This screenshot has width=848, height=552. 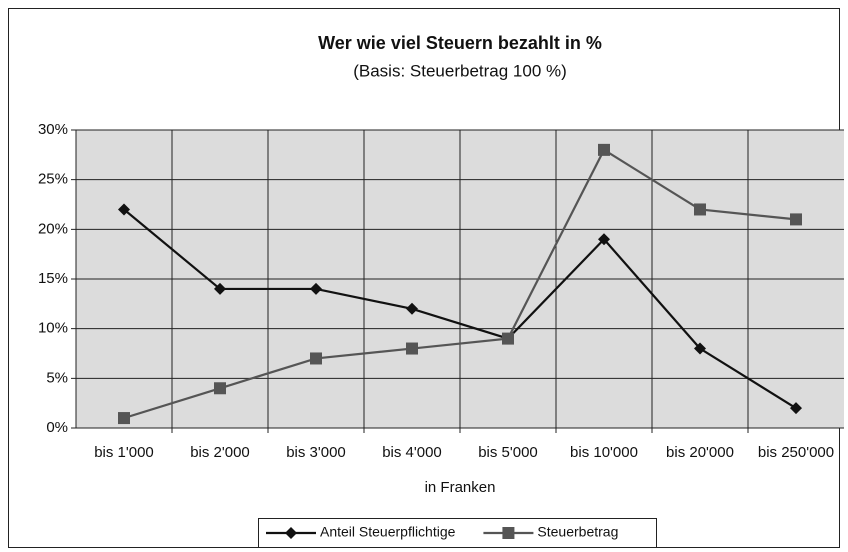 I want to click on y-tick-label: 5%, so click(x=57, y=377).